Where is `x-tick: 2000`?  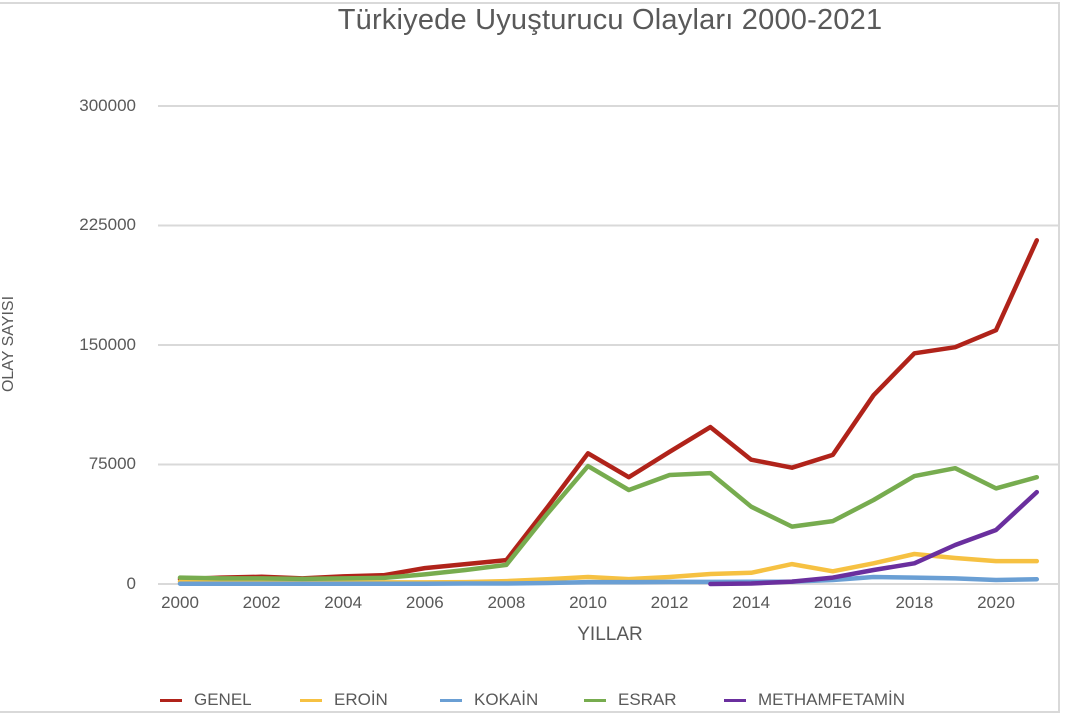
x-tick: 2000 is located at coordinates (180, 602).